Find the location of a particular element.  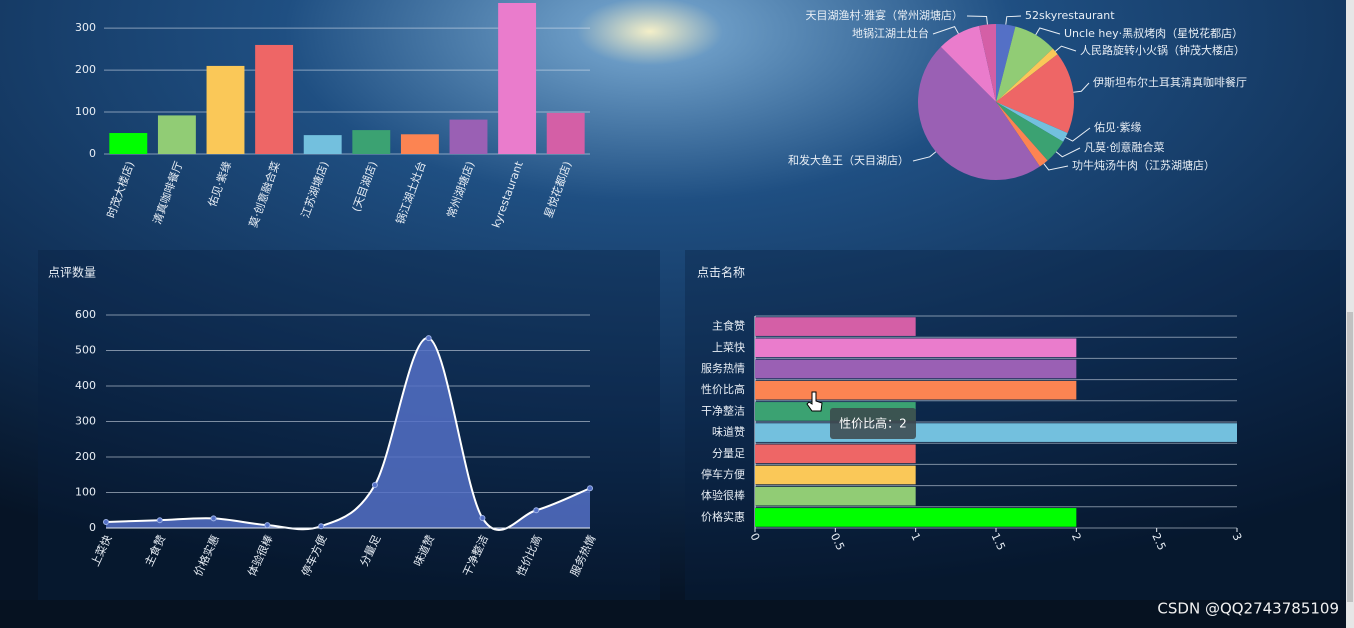

y-tick-label: 干净整洁 is located at coordinates (723, 410).